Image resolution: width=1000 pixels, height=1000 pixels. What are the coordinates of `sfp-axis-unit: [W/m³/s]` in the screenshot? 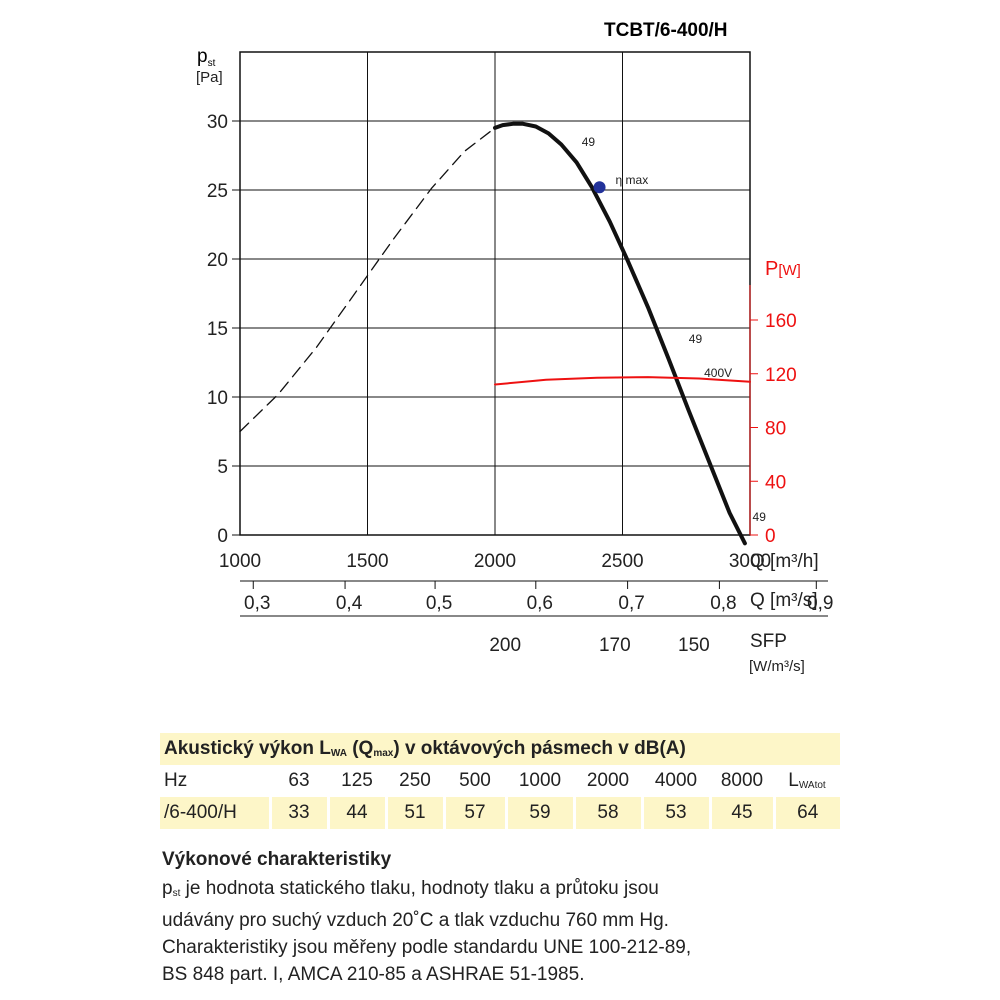 It's located at (777, 666).